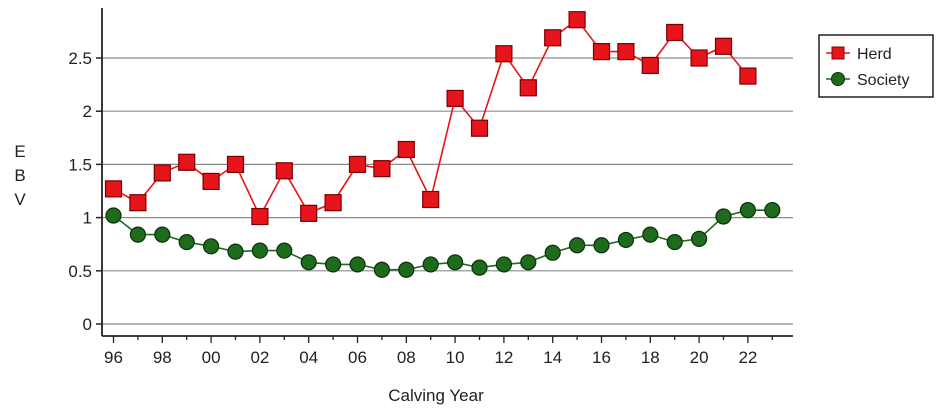  I want to click on legend-society-marker, so click(838, 79).